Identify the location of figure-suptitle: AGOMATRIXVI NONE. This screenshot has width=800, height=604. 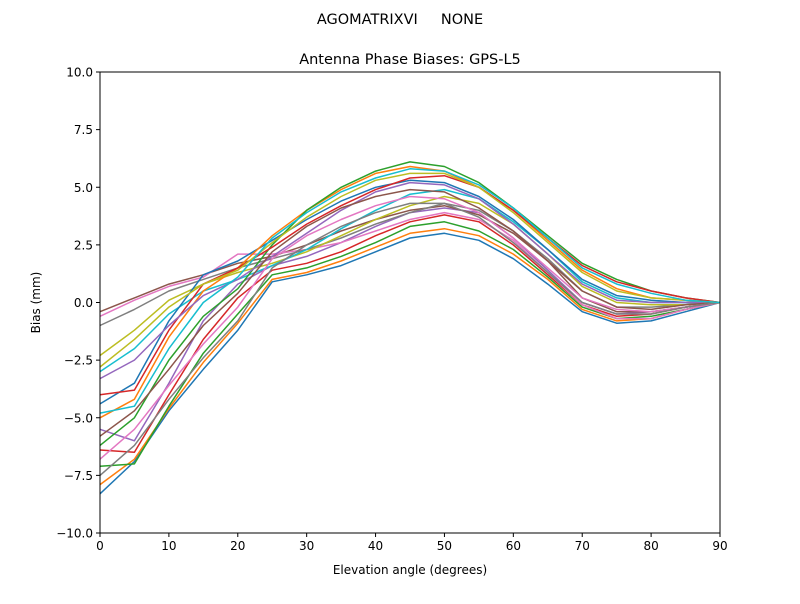
(400, 20).